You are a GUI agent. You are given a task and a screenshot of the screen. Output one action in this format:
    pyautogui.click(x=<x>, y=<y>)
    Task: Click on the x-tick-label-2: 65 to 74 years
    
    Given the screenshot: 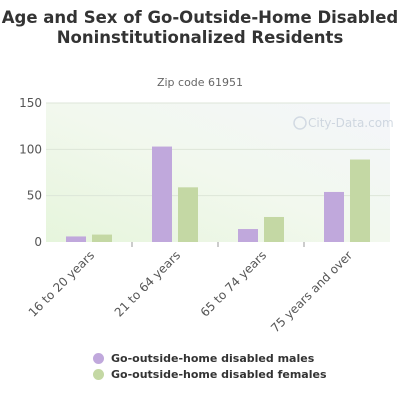 What is the action you would take?
    pyautogui.click(x=233, y=283)
    